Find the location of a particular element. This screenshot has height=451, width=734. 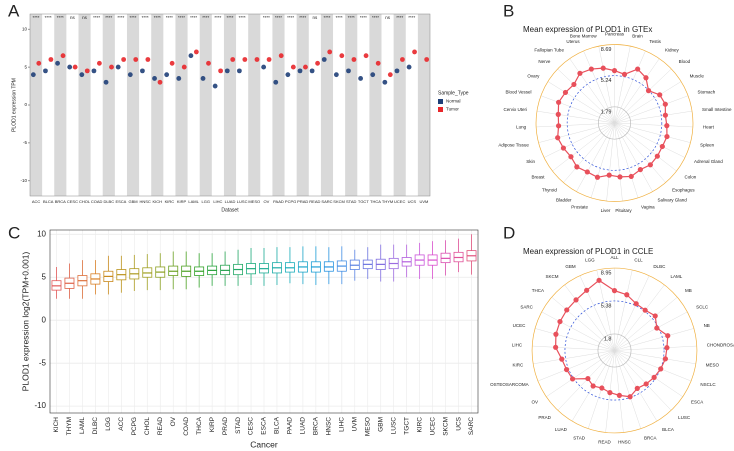

category-label: Prostate is located at coordinates (579, 207).